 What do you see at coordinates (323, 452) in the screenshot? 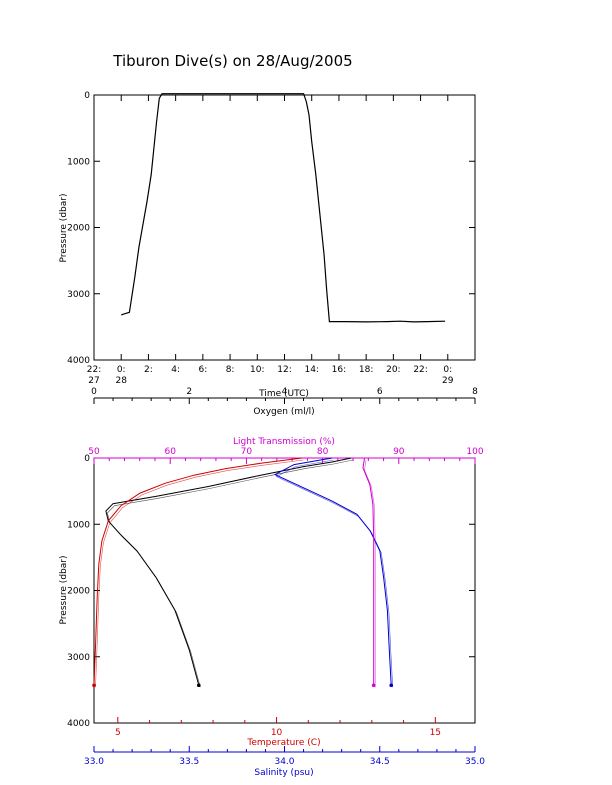
I see `light-tick-label: 80` at bounding box center [323, 452].